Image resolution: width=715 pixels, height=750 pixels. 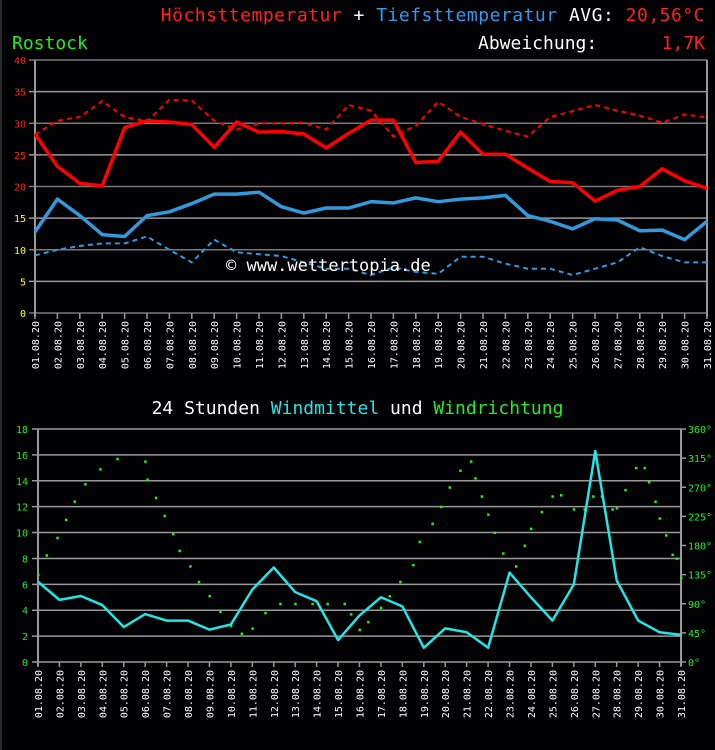 I want to click on x-tick-label: 26.08.20, so click(x=596, y=345).